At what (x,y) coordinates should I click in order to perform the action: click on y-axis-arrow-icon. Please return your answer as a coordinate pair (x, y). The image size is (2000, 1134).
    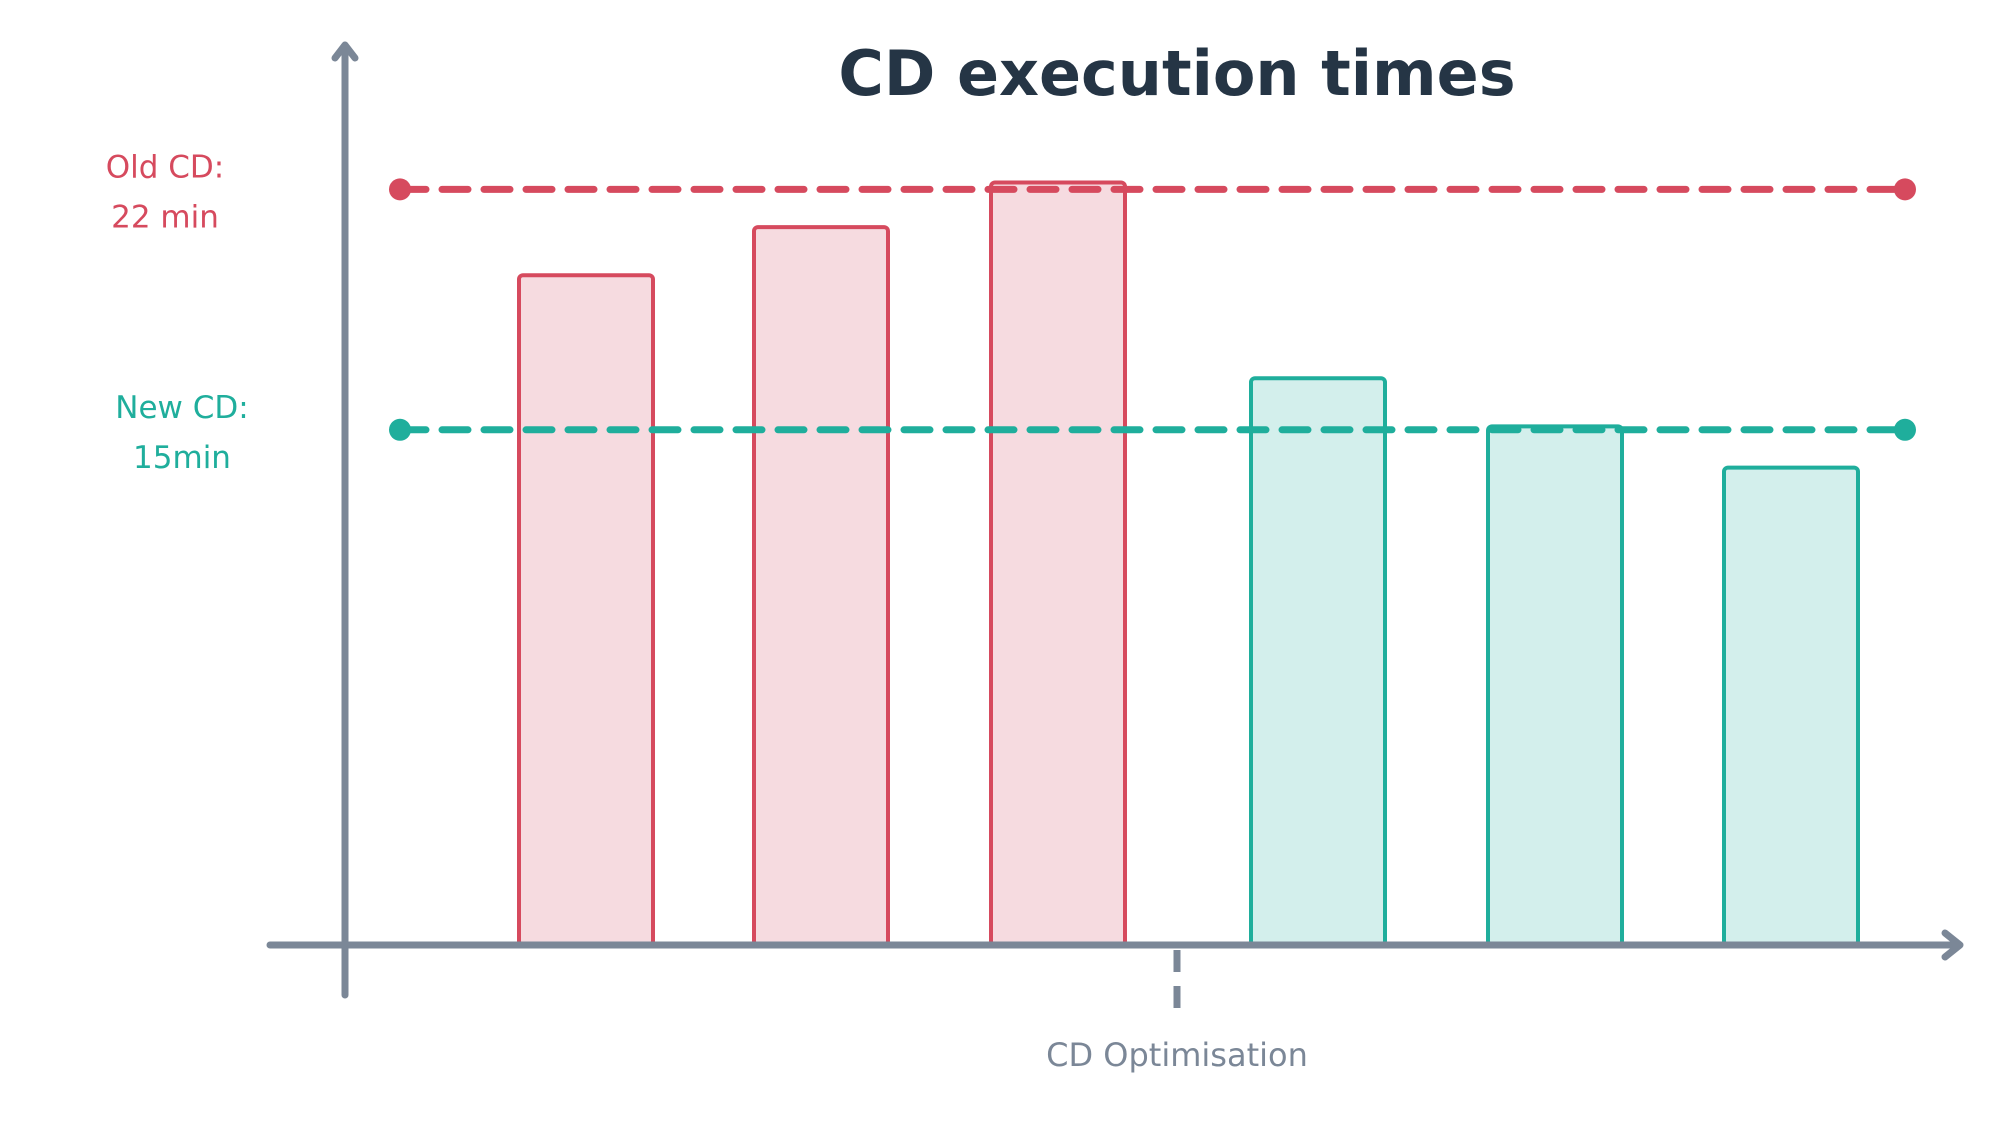
    Looking at the image, I should click on (345, 51).